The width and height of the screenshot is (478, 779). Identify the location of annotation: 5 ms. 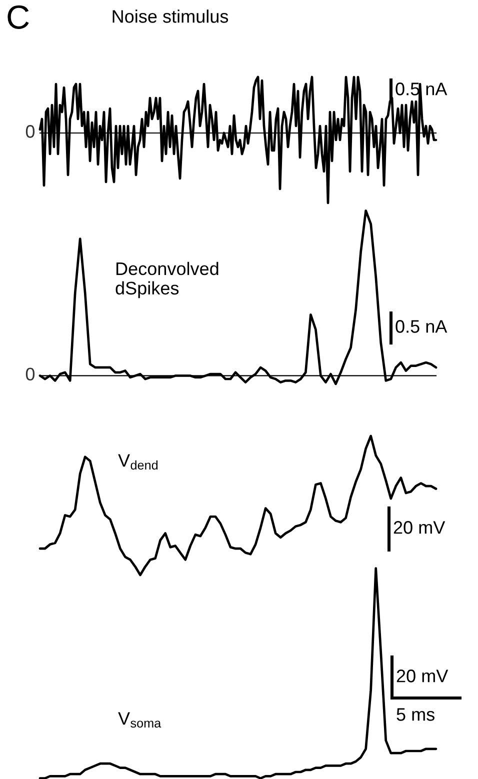
(415, 714).